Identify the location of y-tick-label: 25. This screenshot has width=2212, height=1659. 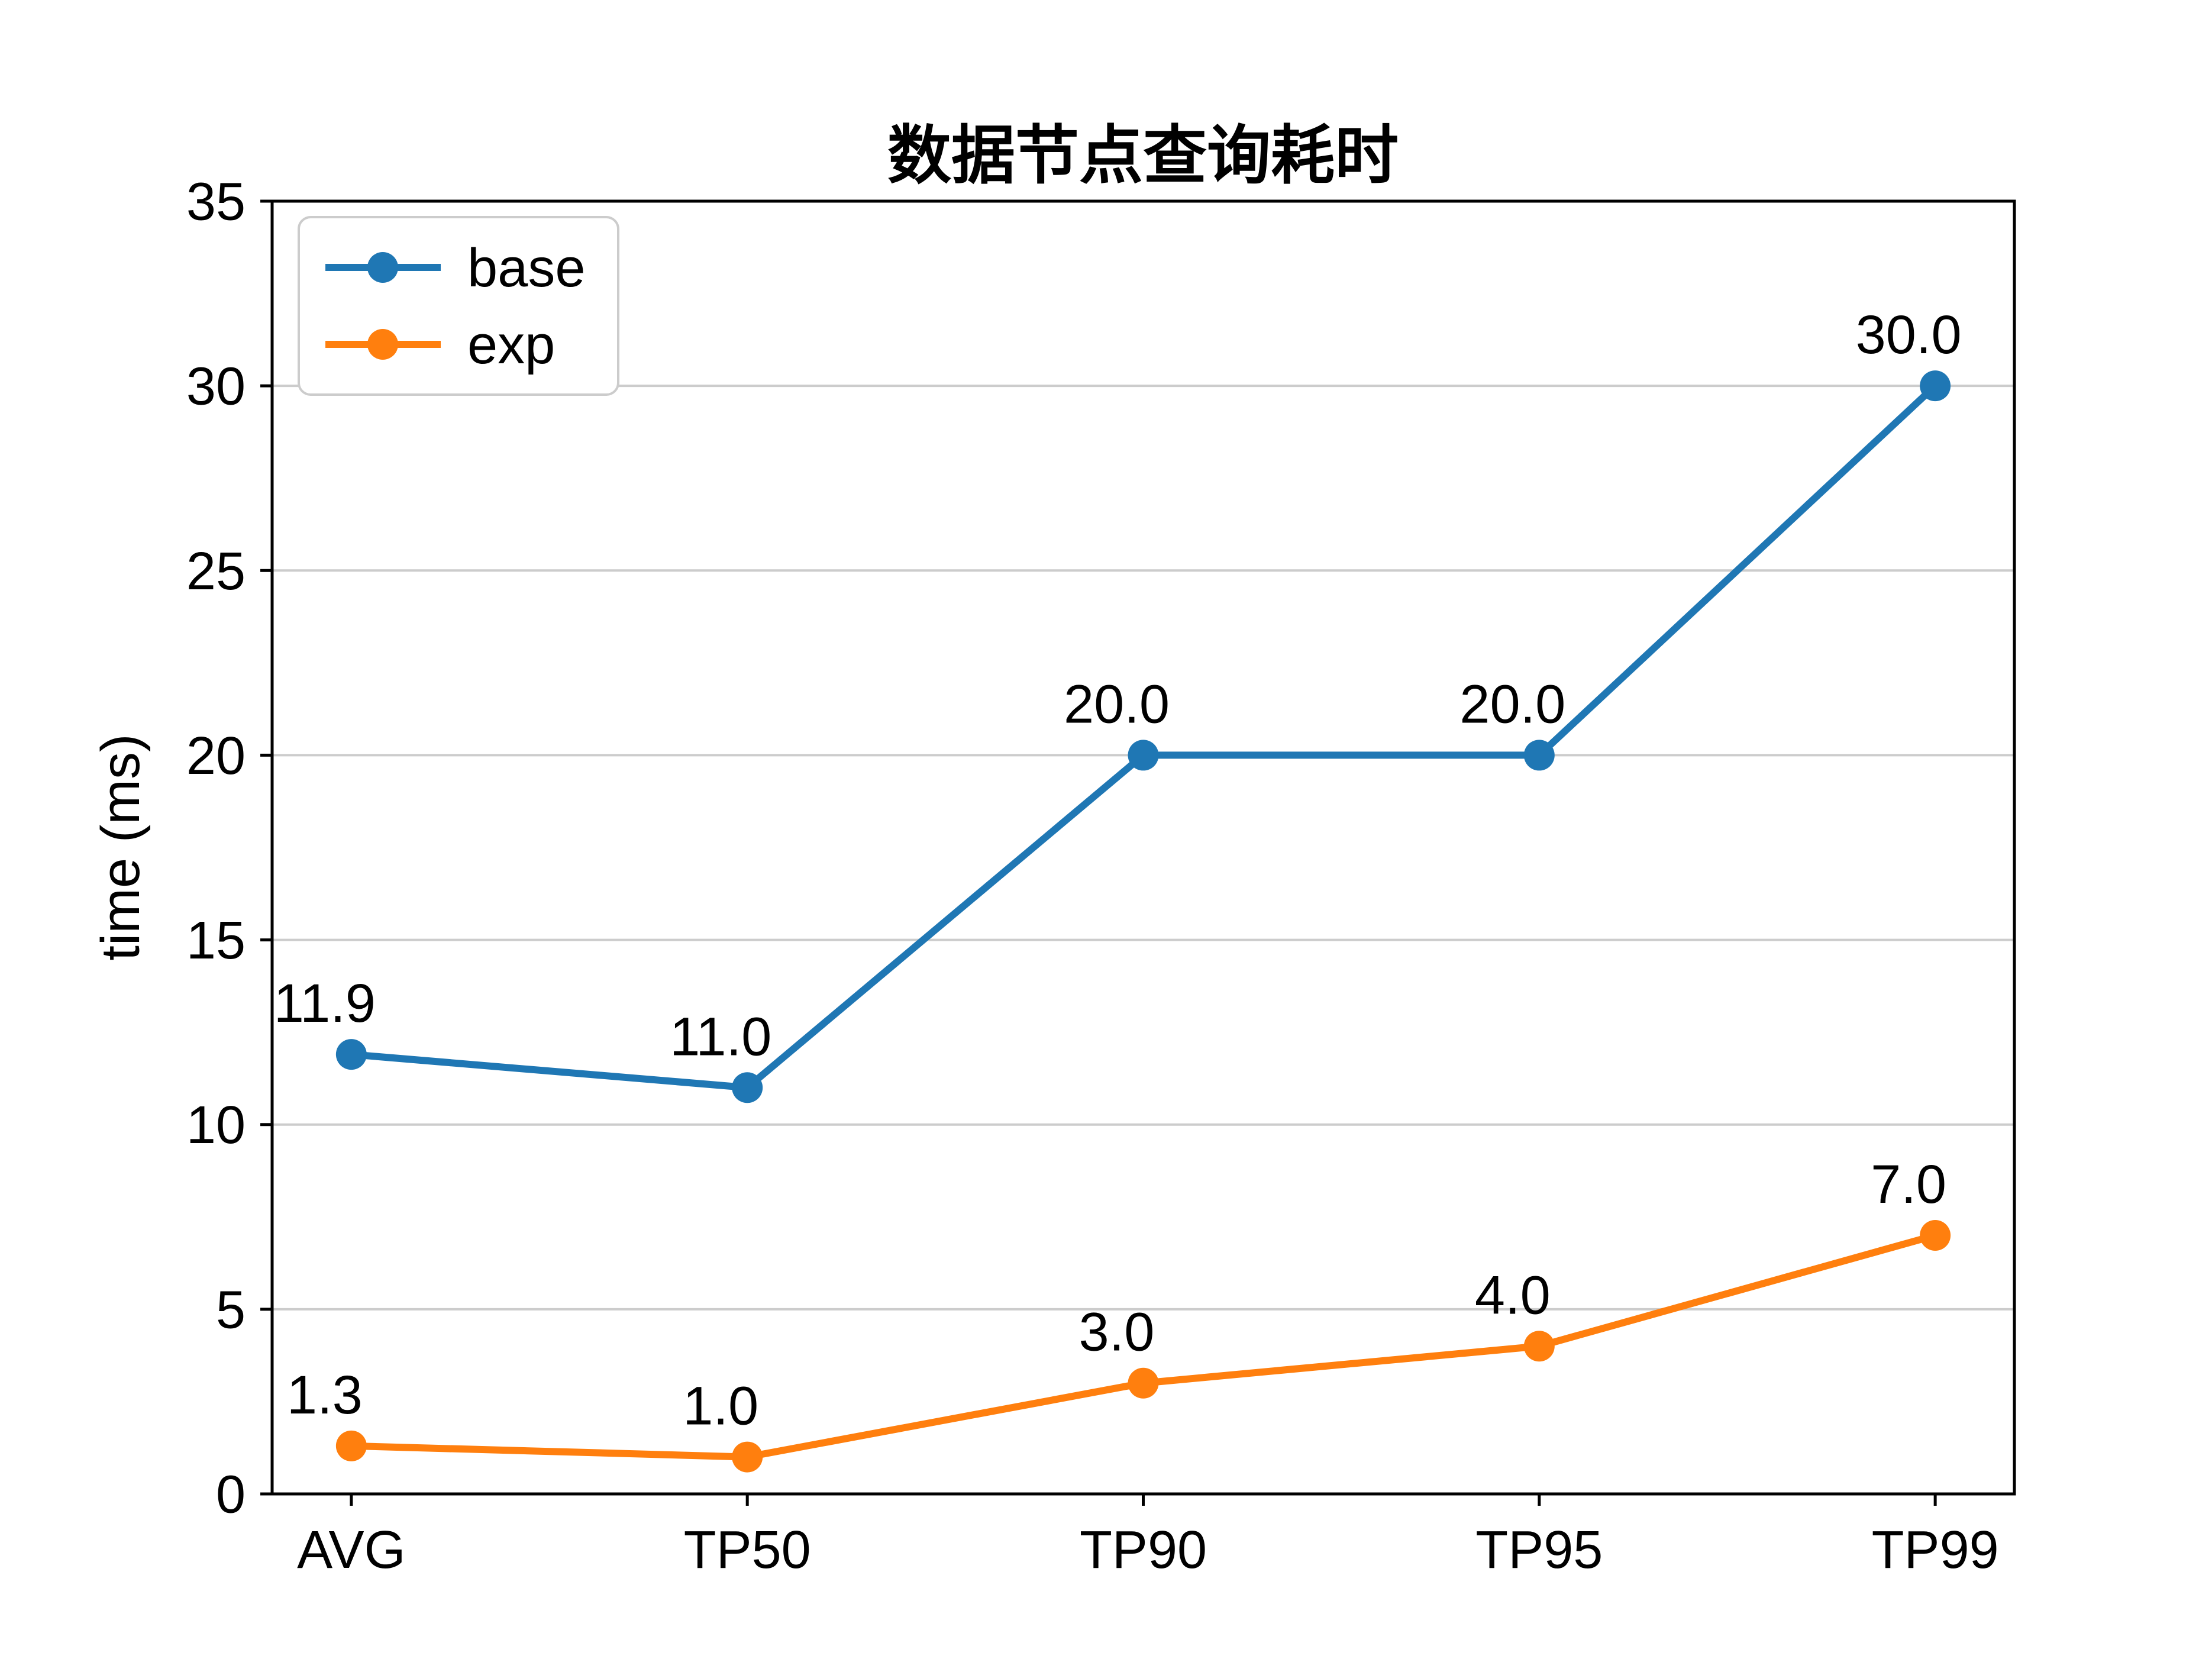
(216, 571).